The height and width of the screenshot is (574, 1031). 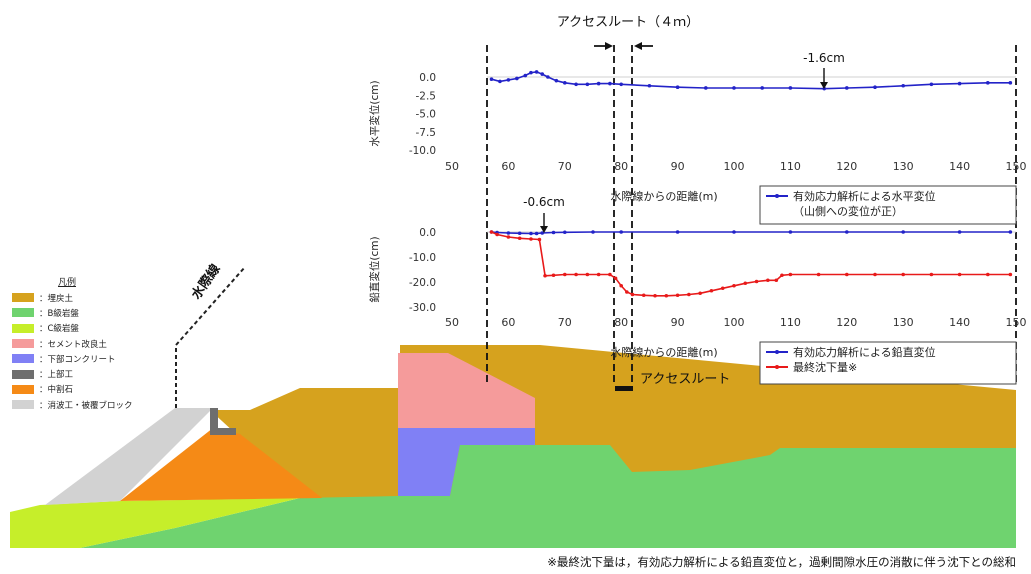 What do you see at coordinates (452, 166) in the screenshot?
I see `x-tick-label: 50` at bounding box center [452, 166].